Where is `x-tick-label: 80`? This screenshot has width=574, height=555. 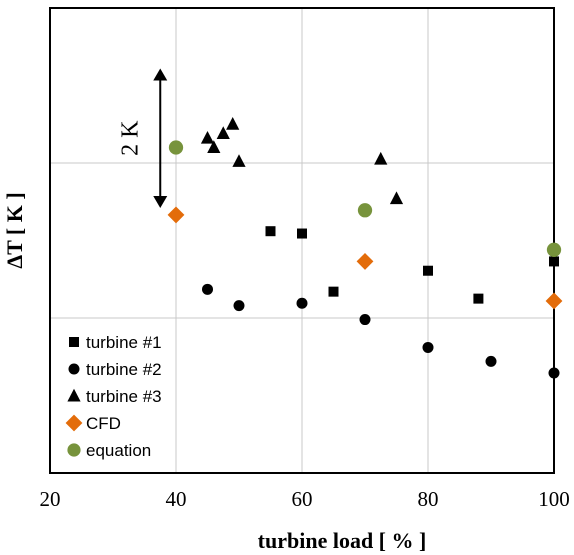 x-tick-label: 80 is located at coordinates (428, 499).